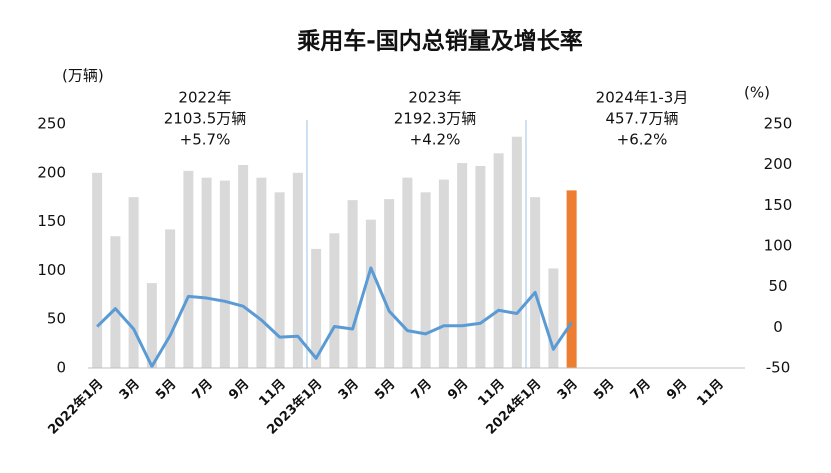  What do you see at coordinates (778, 164) in the screenshot?
I see `y2-tick-label: 200` at bounding box center [778, 164].